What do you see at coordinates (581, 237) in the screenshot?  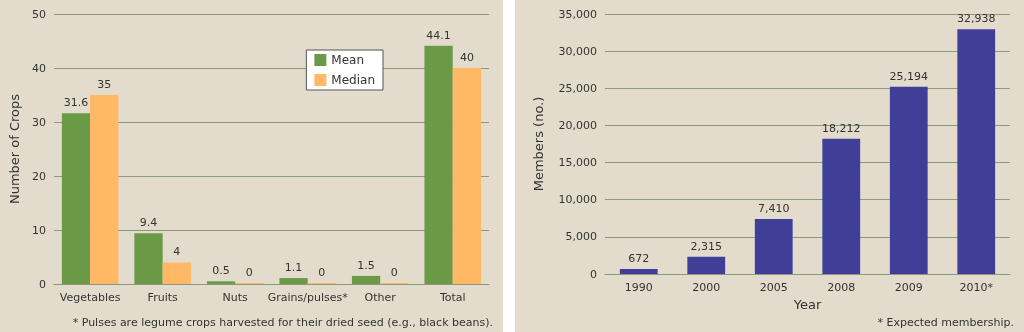 I see `y-tick-label: 5,000` at bounding box center [581, 237].